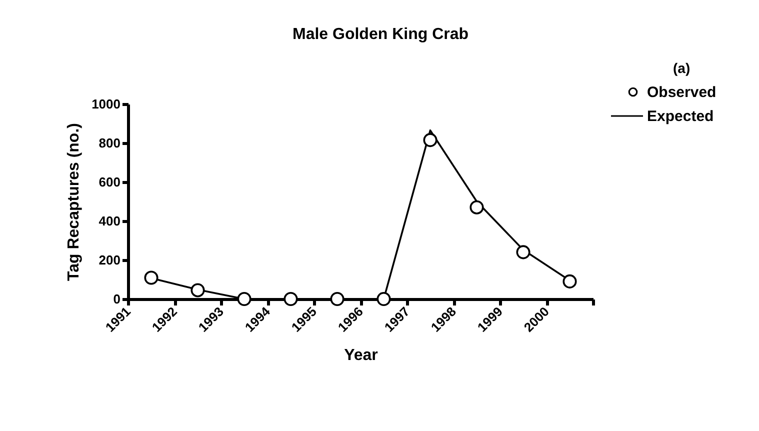 Image resolution: width=759 pixels, height=431 pixels. I want to click on y-tick-label: 200, so click(109, 260).